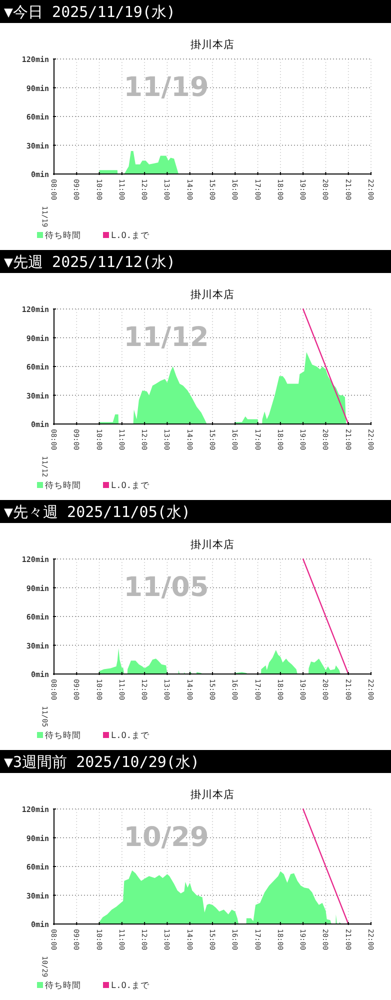 The width and height of the screenshot is (391, 1000). What do you see at coordinates (166, 587) in the screenshot?
I see `annotation: 11/05` at bounding box center [166, 587].